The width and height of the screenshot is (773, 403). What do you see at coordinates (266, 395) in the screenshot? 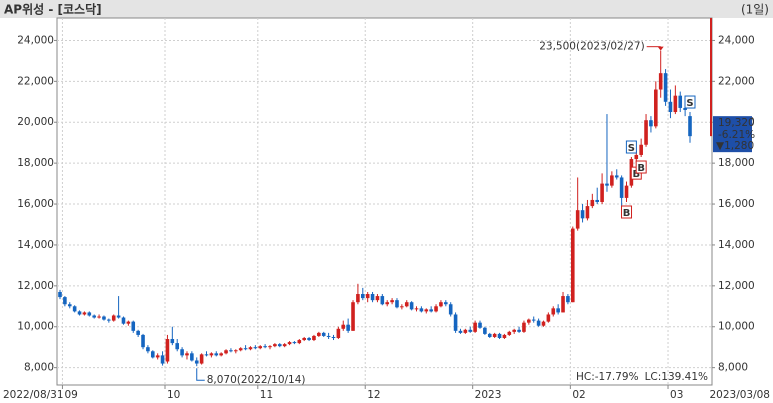
I see `x-tick-label: 11` at bounding box center [266, 395].